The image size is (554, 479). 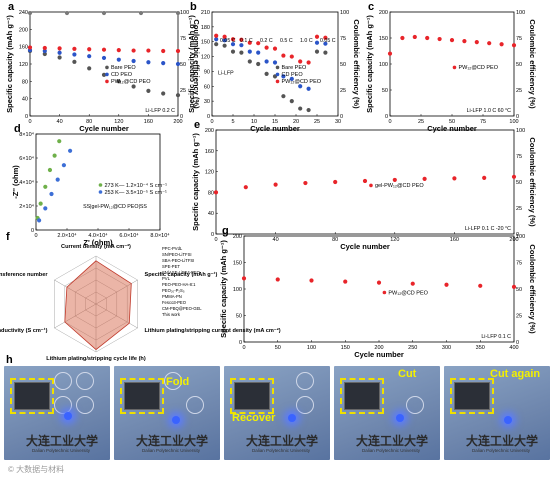 What do you see at coordinates (23, 65) in the screenshot?
I see `y-tick-label: 120` at bounding box center [23, 65].